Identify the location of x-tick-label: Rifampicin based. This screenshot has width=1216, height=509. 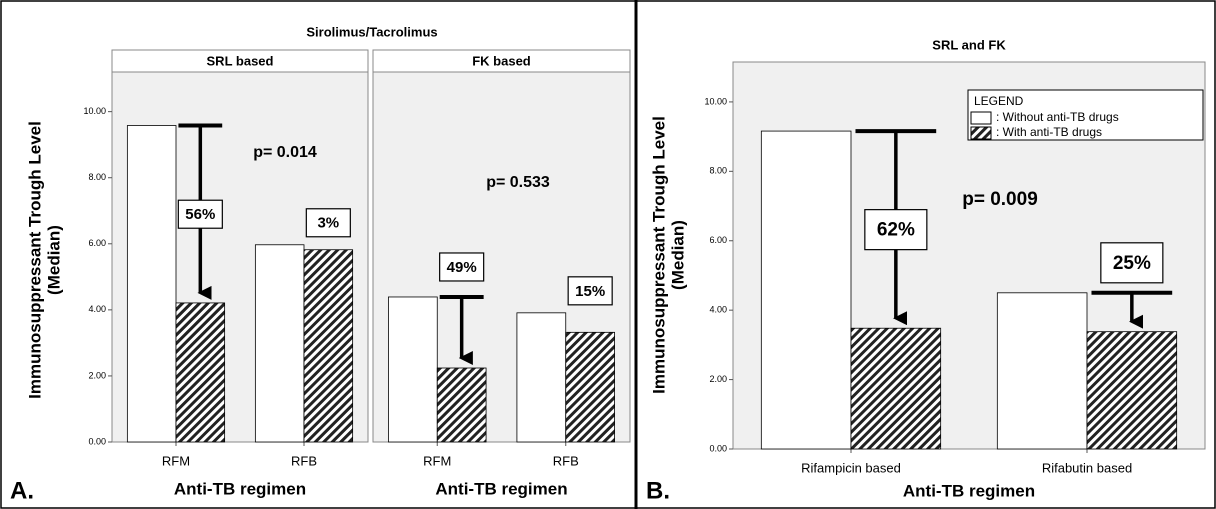
(851, 467).